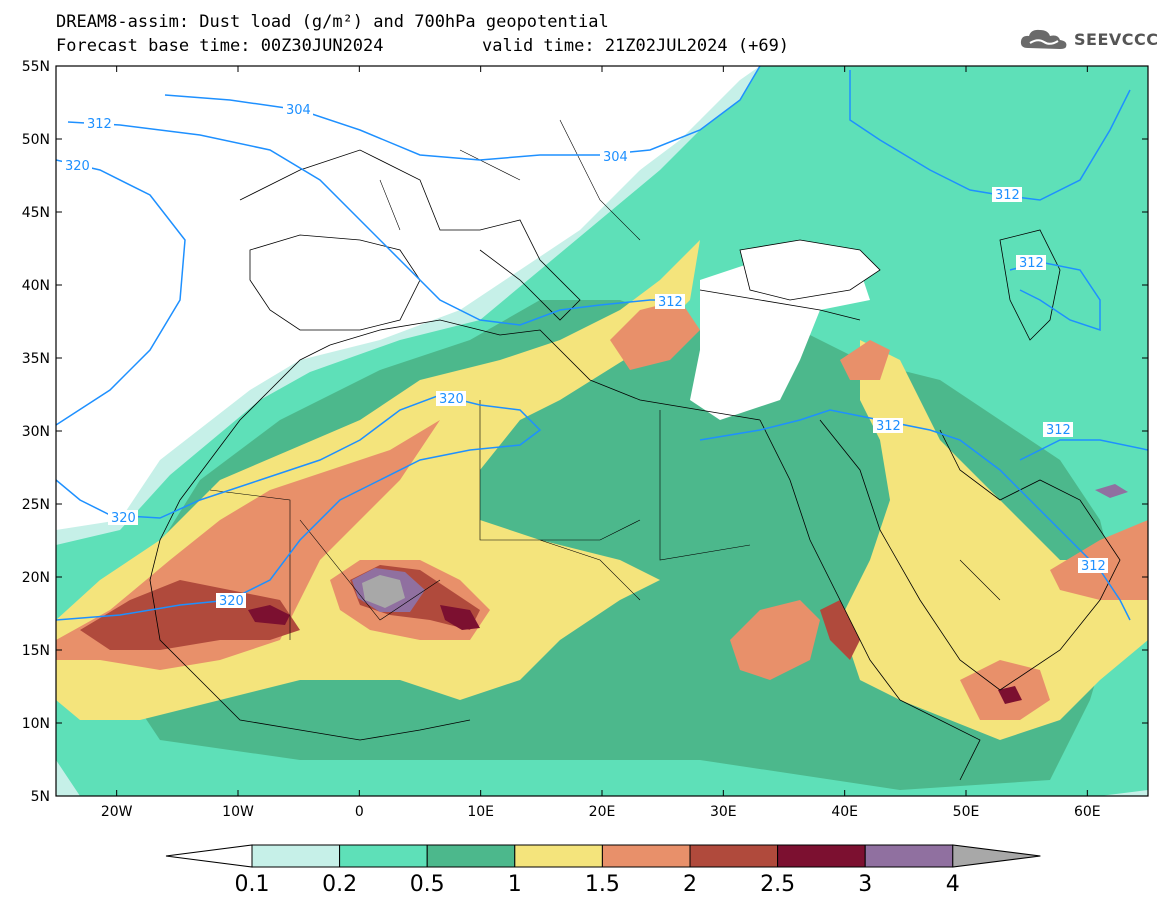  Describe the element at coordinates (996, 856) in the screenshot. I see `colorbar-arrow-right` at that location.